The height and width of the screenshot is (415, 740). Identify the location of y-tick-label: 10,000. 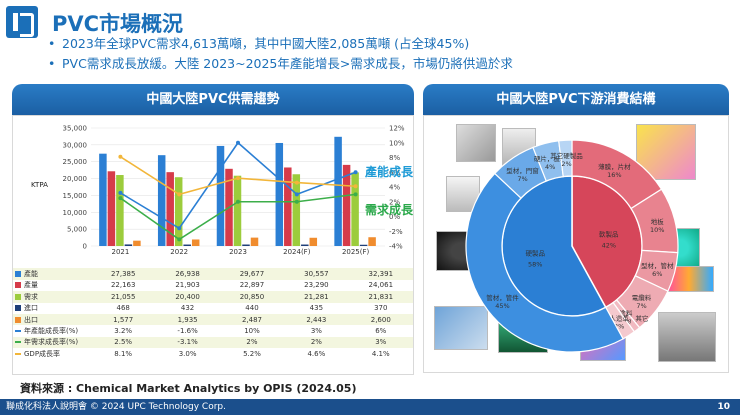
(75, 213).